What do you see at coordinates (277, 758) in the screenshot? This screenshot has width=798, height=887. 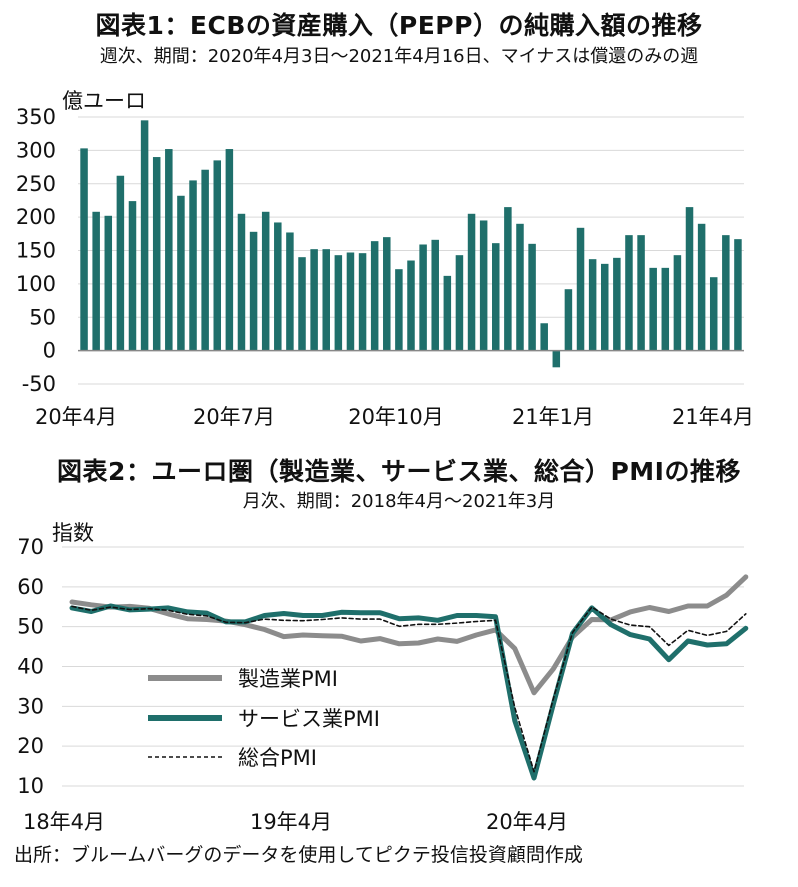 I see `legend-composite-label: 総合PMI` at bounding box center [277, 758].